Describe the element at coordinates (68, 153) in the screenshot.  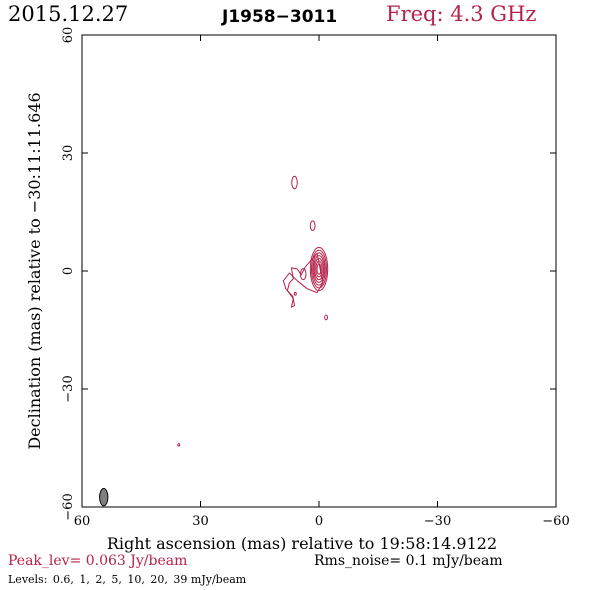
I see `y-tick-label: 30` at that location.